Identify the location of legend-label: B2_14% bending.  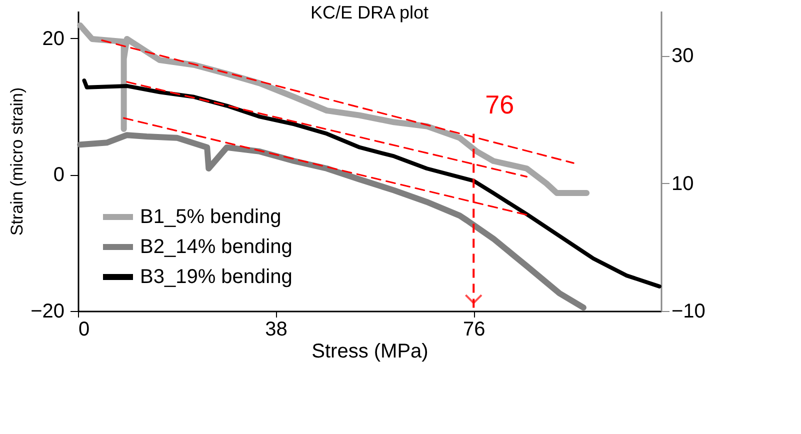
(216, 247).